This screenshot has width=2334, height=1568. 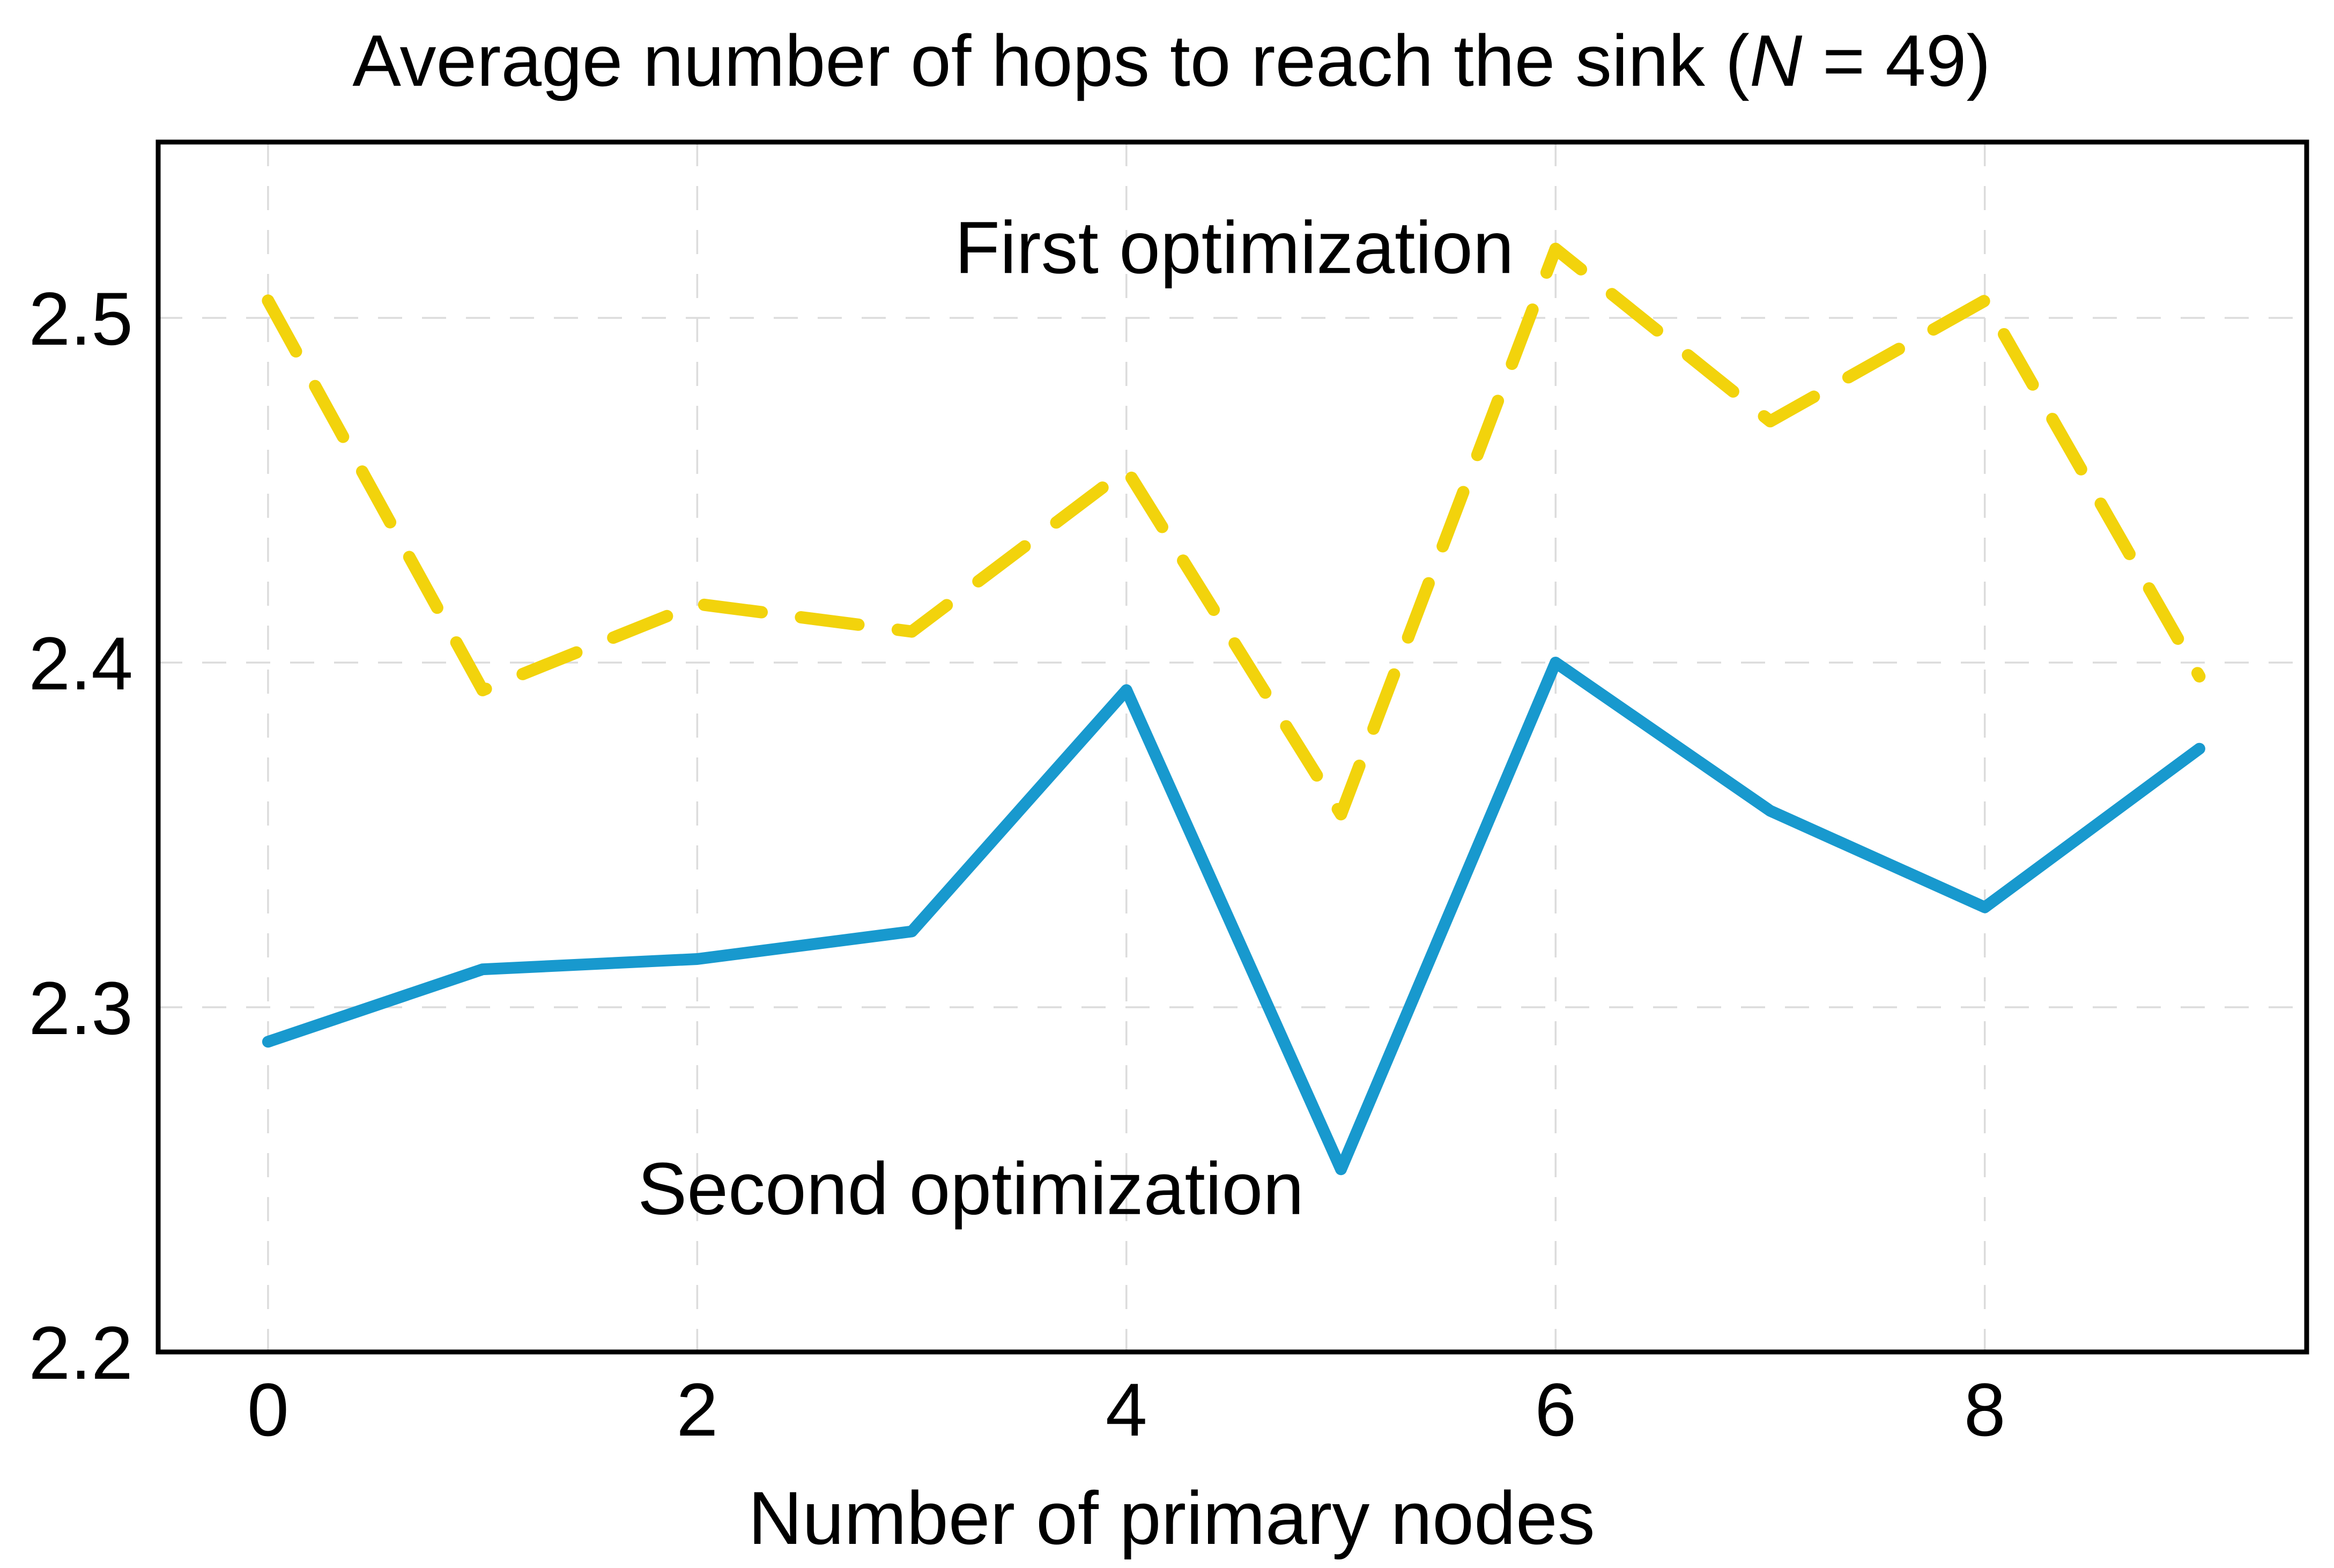 What do you see at coordinates (1896, 60) in the screenshot?
I see `title-suffix: = 49)` at bounding box center [1896, 60].